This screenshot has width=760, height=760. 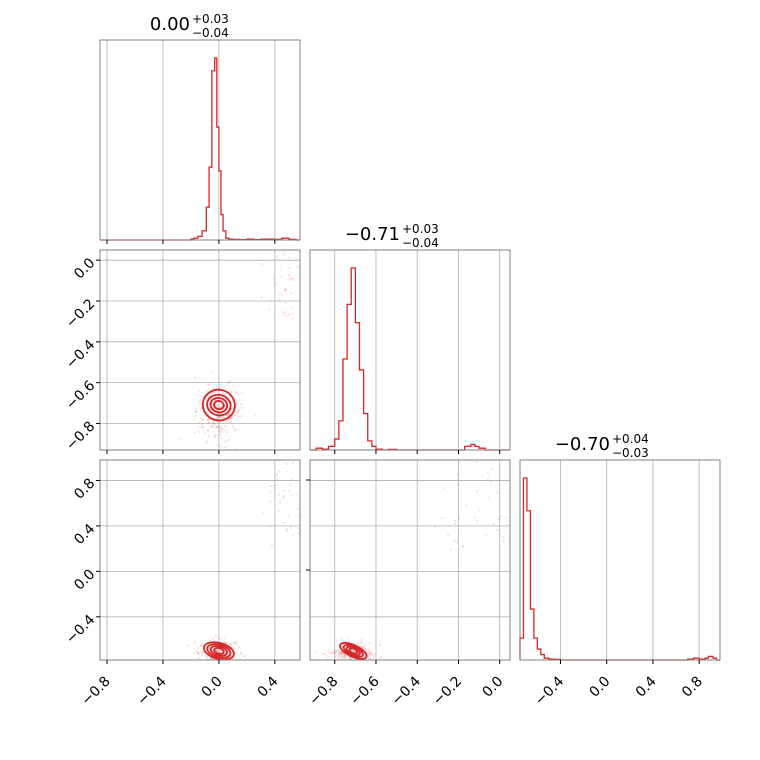 I want to click on hist-2-xtick-label-2: 0.4, so click(x=646, y=686).